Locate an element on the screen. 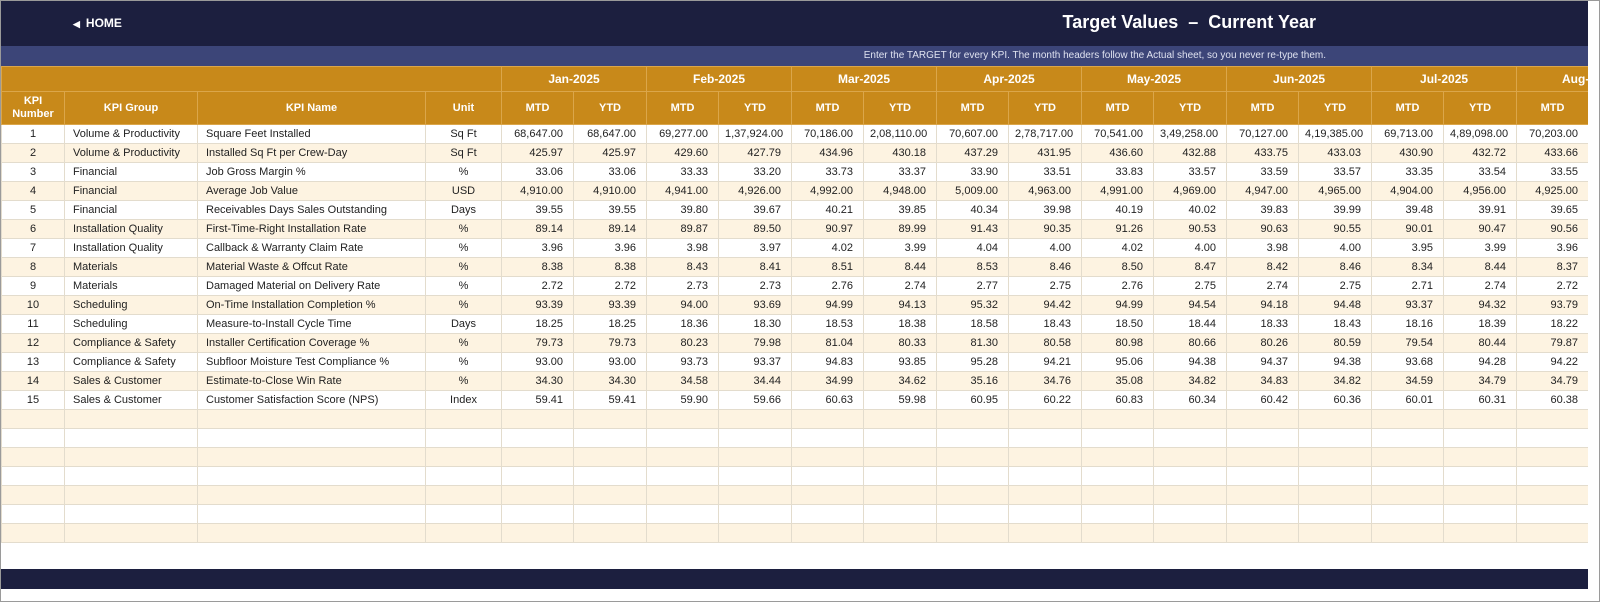  target-value: 90.56 is located at coordinates (1552, 229).